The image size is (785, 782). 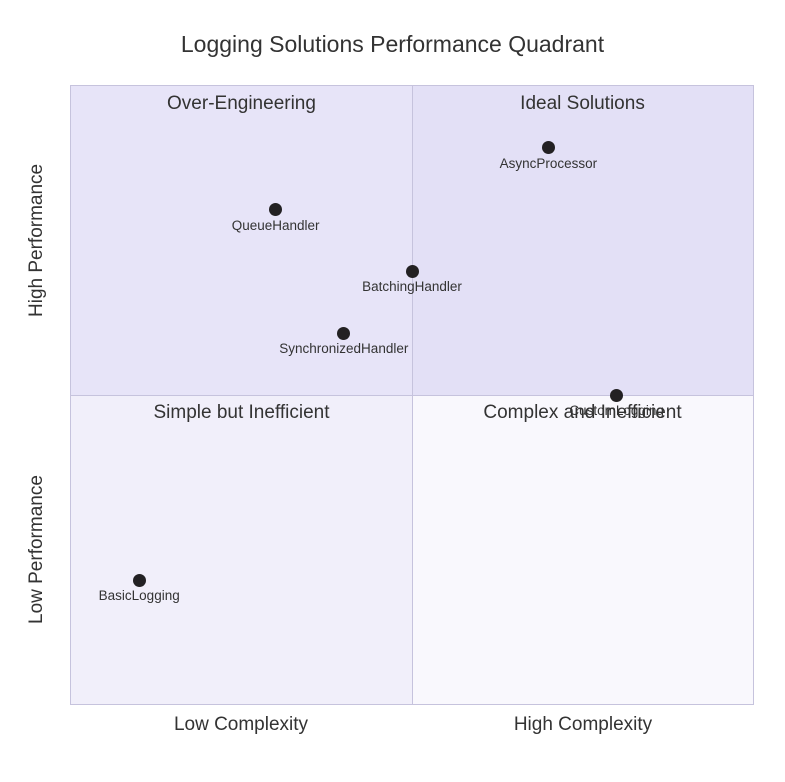 I want to click on x-axis-label-low-complexity: Low Complexity, so click(x=241, y=724).